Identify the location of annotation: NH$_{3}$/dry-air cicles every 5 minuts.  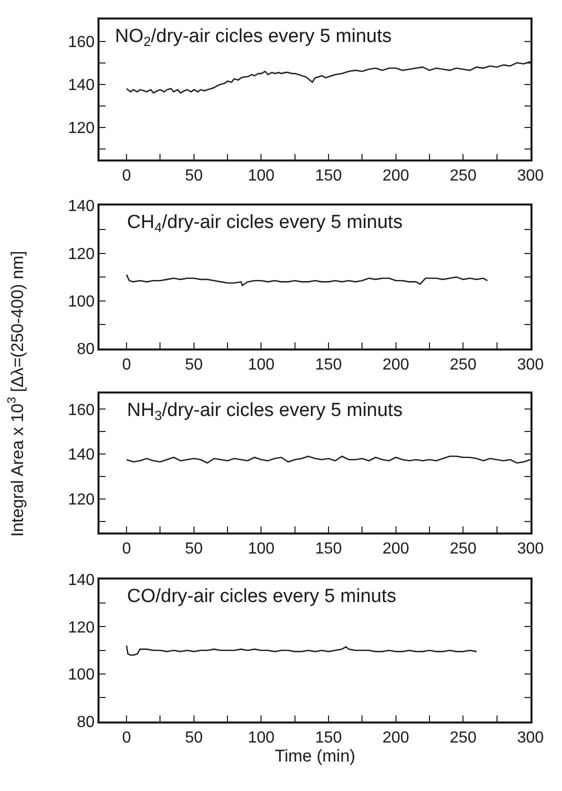
(265, 411).